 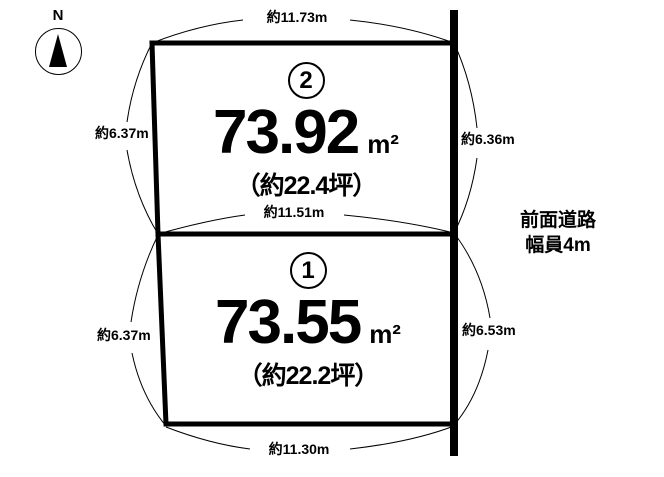 What do you see at coordinates (308, 270) in the screenshot?
I see `plot-1-number-badge: 1` at bounding box center [308, 270].